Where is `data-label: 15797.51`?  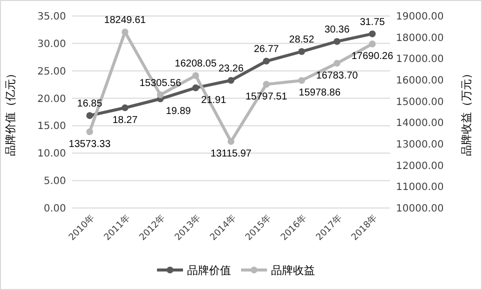 data-label: 15797.51 is located at coordinates (266, 96).